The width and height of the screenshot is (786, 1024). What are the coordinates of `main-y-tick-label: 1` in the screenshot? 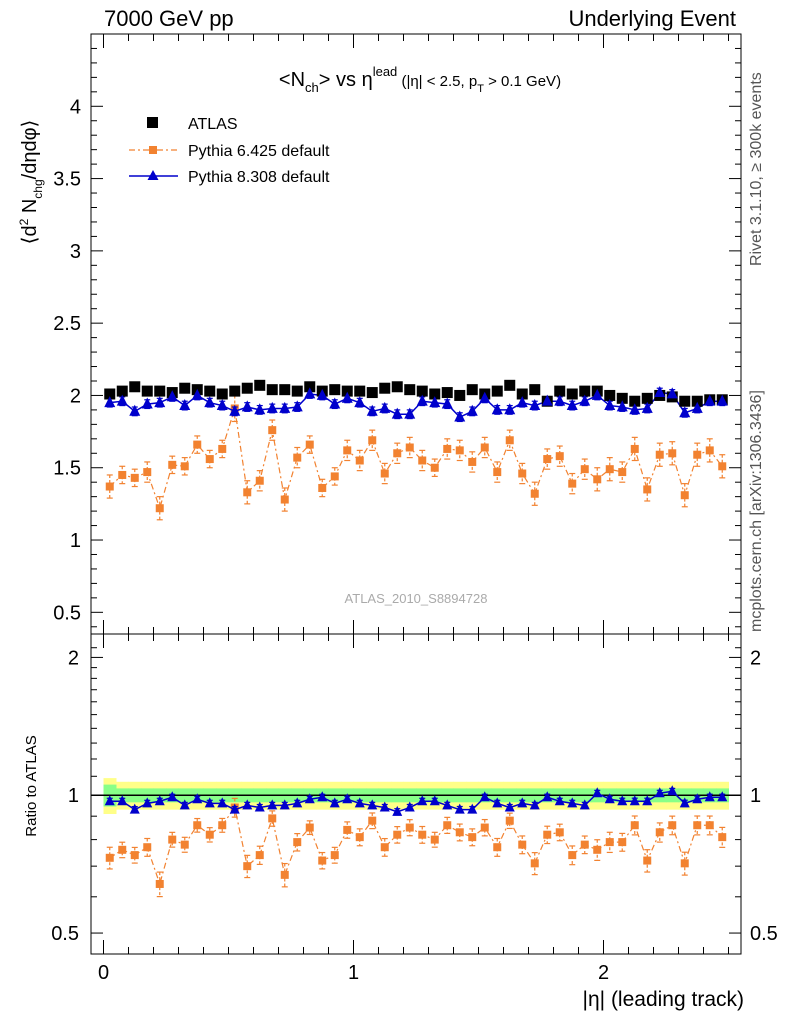 It's located at (75, 541).